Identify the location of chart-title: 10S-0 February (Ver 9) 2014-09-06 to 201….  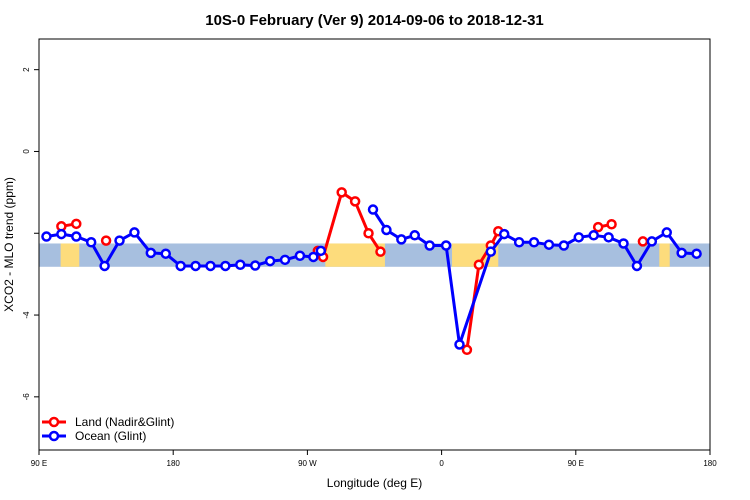
(374, 20).